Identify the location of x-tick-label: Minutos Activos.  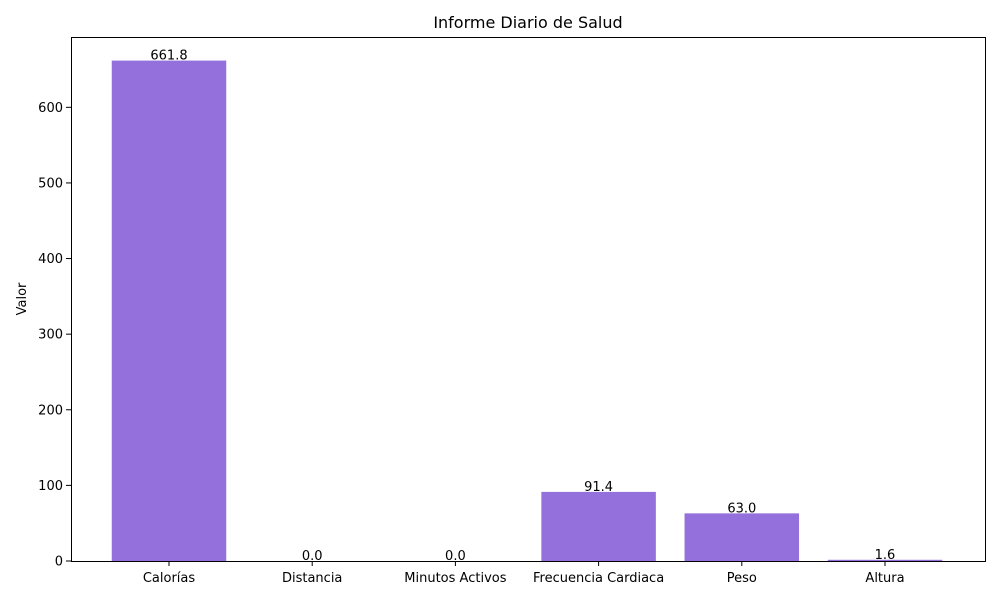
(455, 578).